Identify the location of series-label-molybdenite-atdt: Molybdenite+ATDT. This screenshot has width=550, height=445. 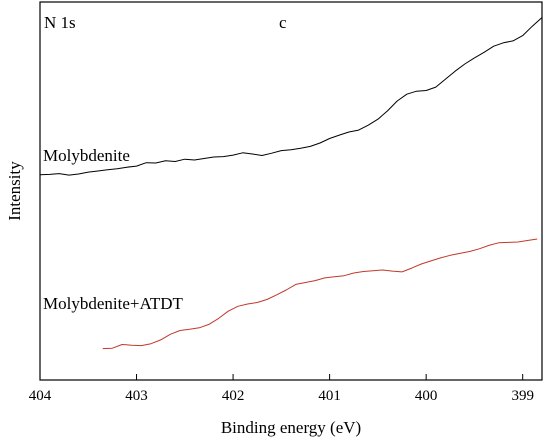
(113, 303).